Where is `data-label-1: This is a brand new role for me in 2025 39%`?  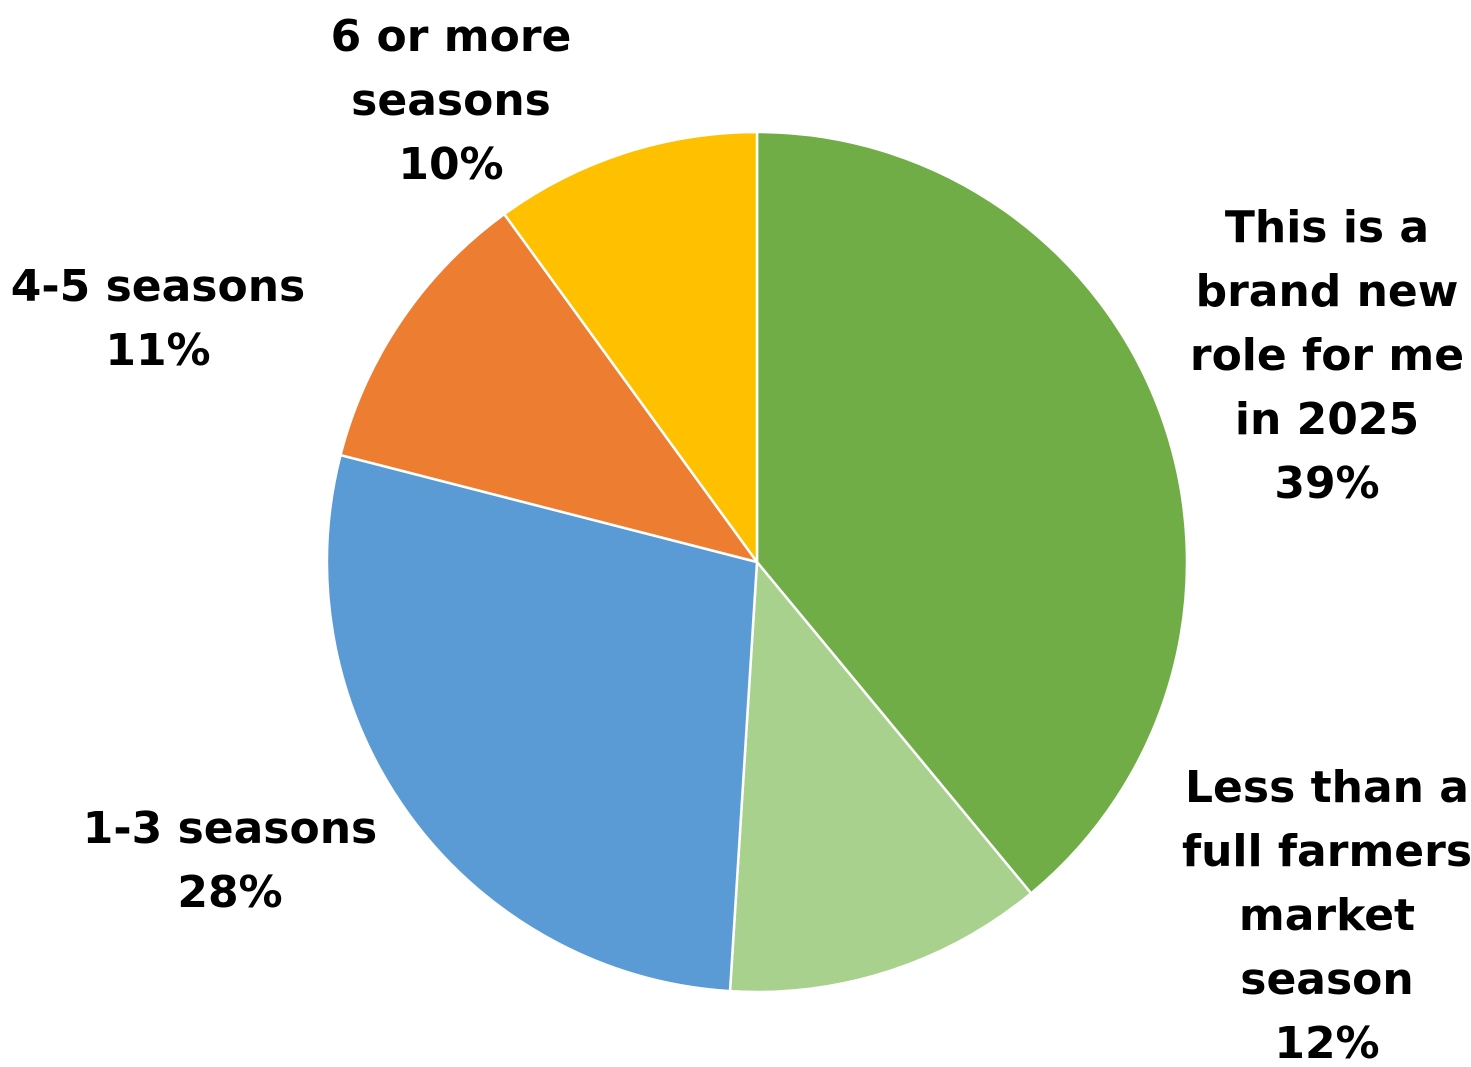 data-label-1: This is a brand new role for me in 2025 39% is located at coordinates (1327, 355).